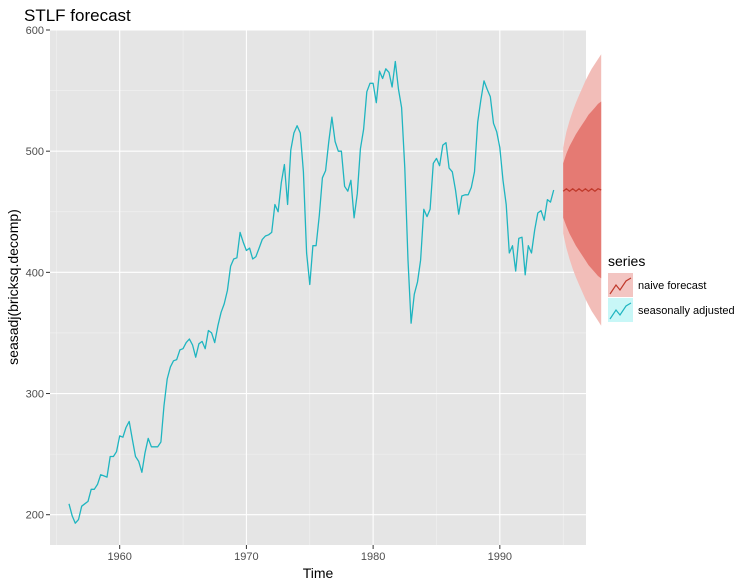 The image size is (756, 587). What do you see at coordinates (35, 395) in the screenshot?
I see `y-tick-label: 300` at bounding box center [35, 395].